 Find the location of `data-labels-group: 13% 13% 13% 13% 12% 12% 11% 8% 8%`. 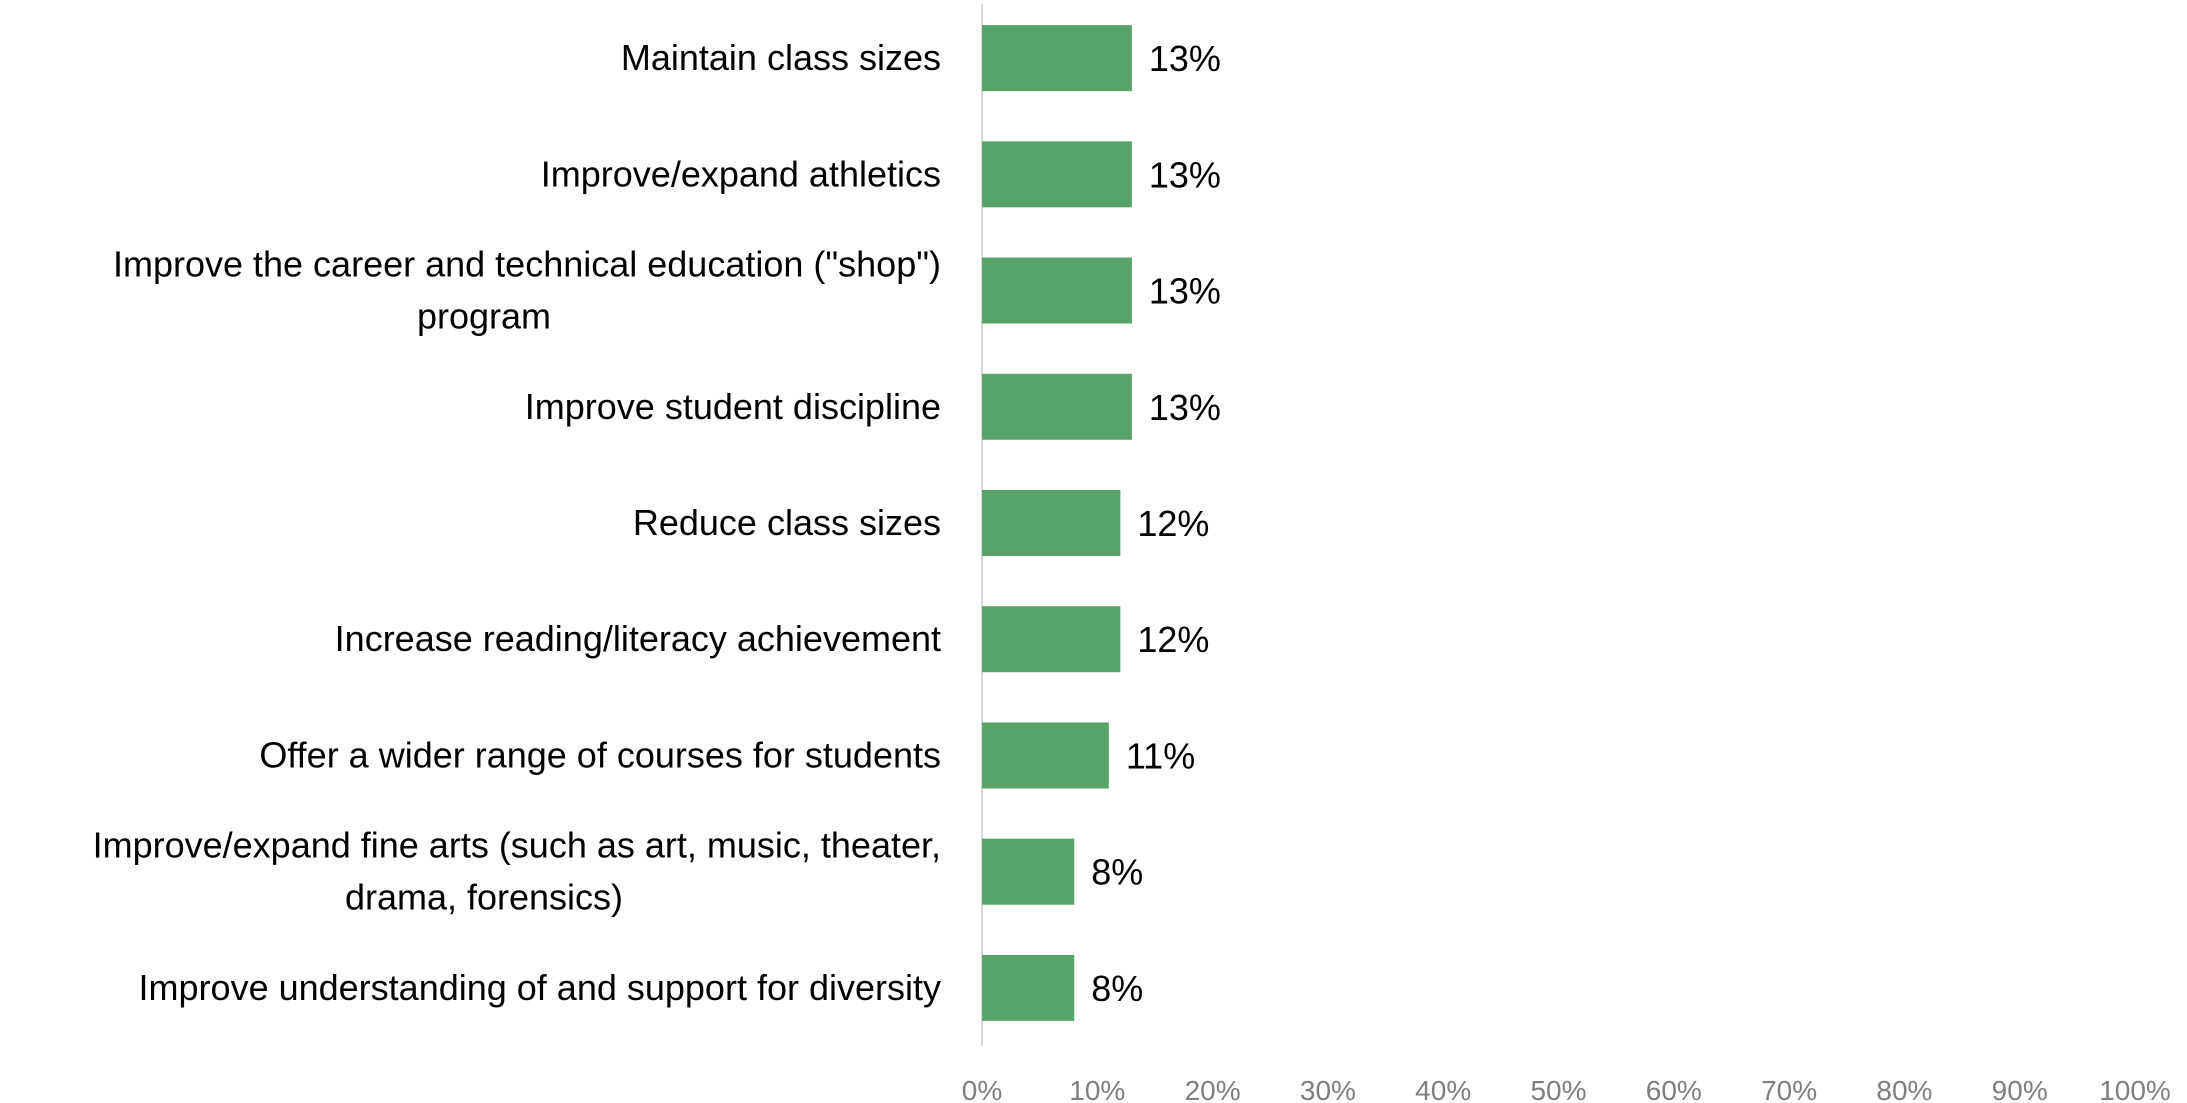

data-labels-group: 13% 13% 13% 13% 12% 12% 11% 8% 8% is located at coordinates (1156, 523).